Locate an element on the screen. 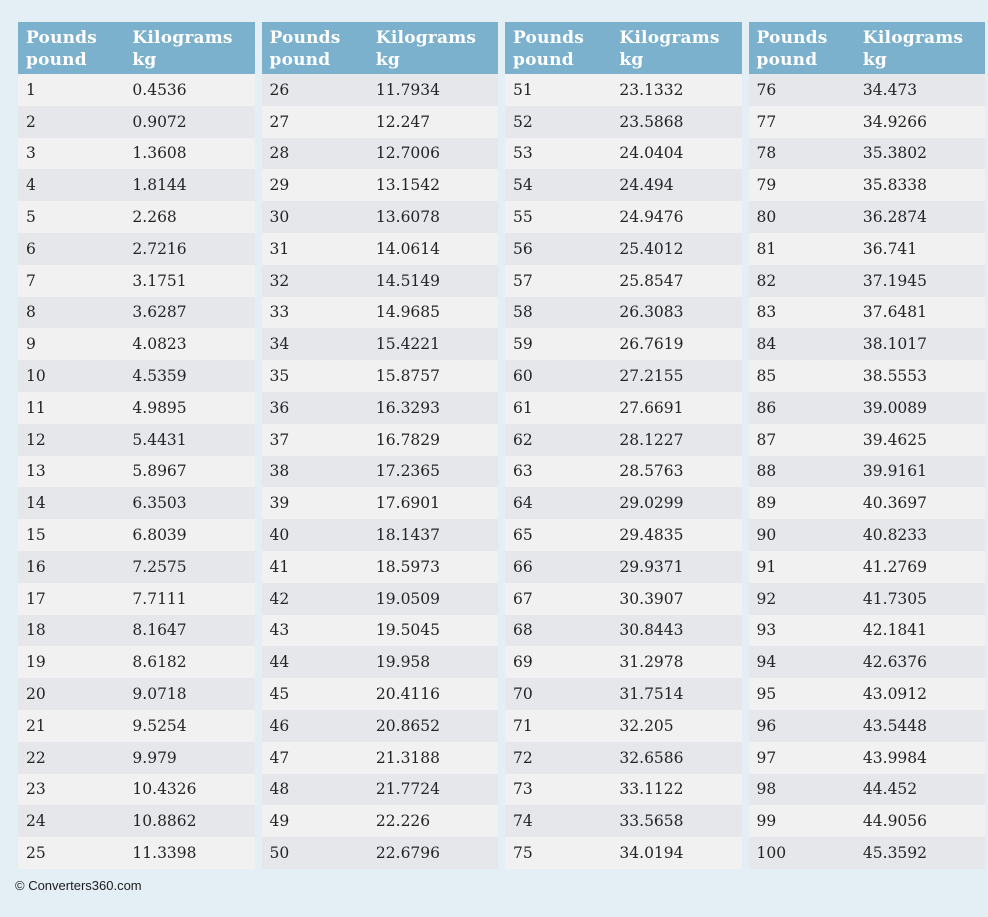 This screenshot has width=988, height=917. table-row: 68 30.8443 is located at coordinates (623, 630).